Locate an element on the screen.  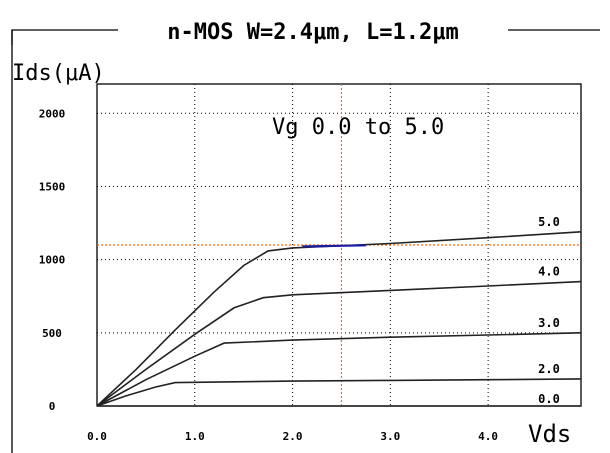
x-tick-label: 0.0 is located at coordinates (97, 436).